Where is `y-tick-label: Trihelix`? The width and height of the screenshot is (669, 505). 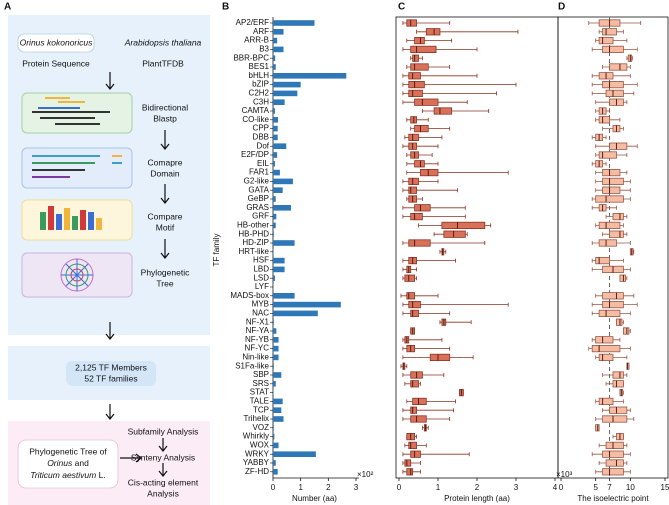
y-tick-label: Trihelix is located at coordinates (256, 418).